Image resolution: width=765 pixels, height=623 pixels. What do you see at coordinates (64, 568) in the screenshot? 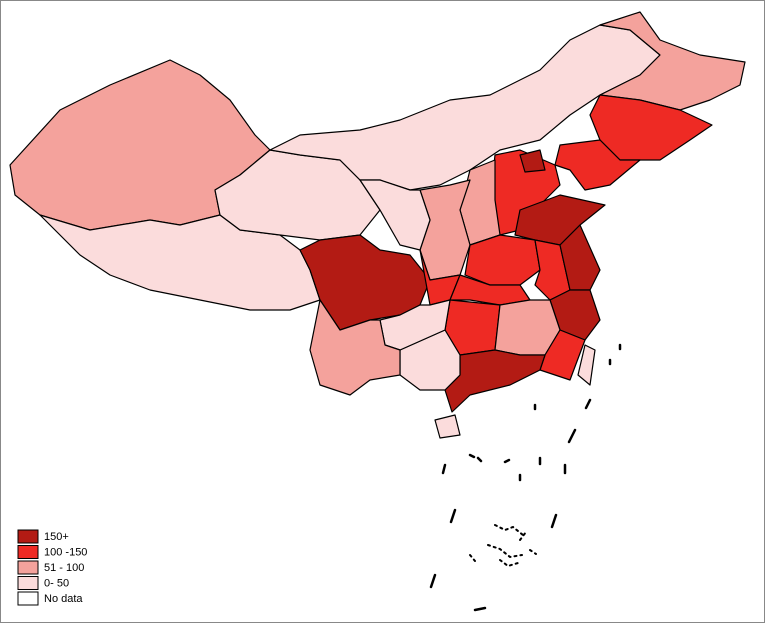
I see `legend-label: 51 - 100` at bounding box center [64, 568].